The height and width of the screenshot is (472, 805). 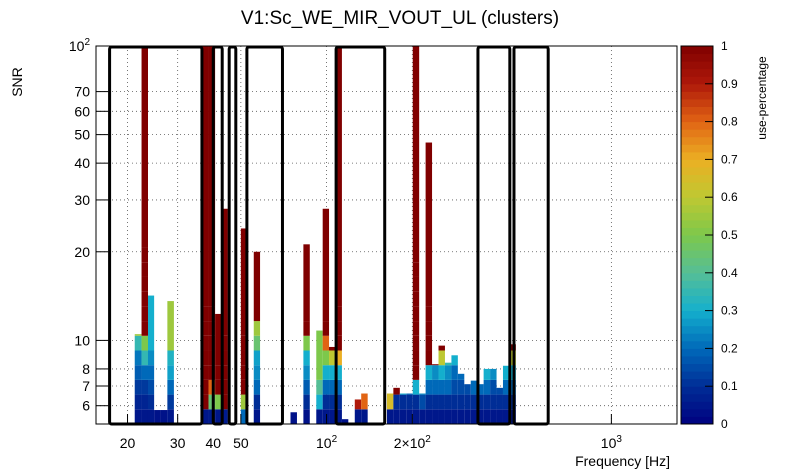 What do you see at coordinates (724, 424) in the screenshot?
I see `color-scale-tick-label: 0` at bounding box center [724, 424].